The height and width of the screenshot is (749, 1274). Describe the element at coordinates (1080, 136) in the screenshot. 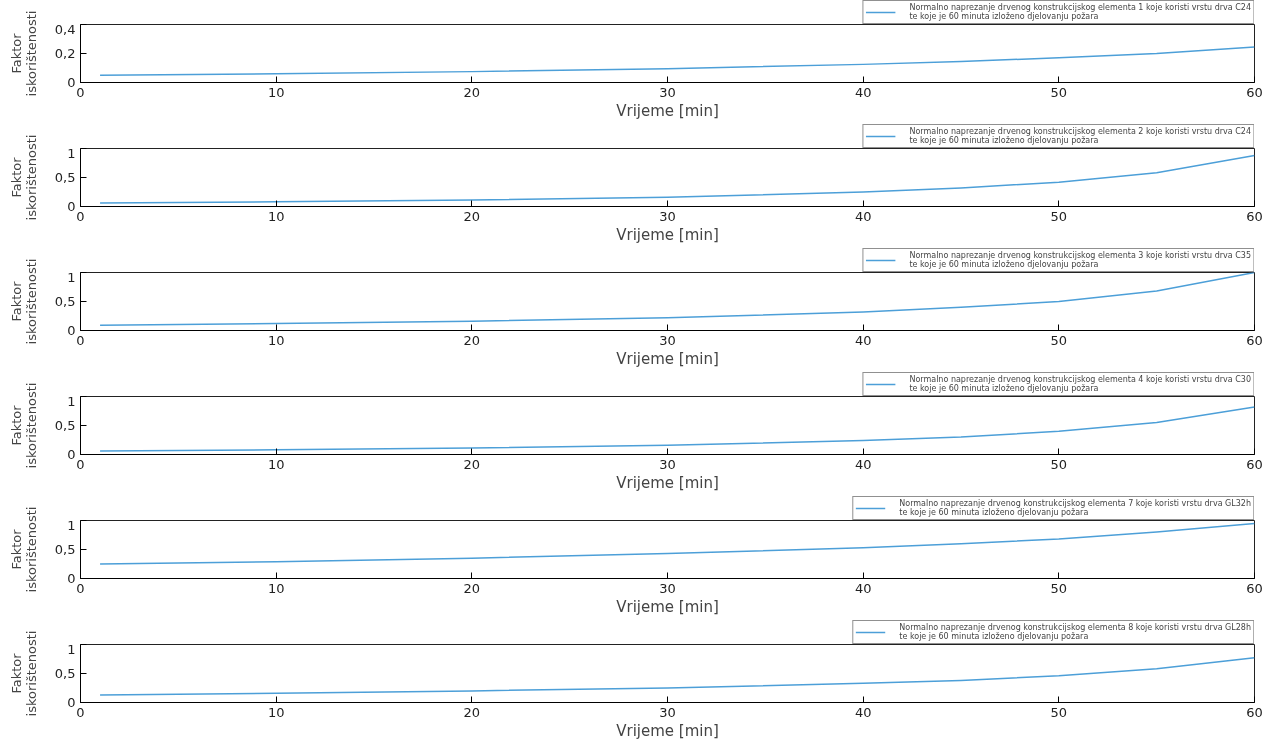

I see `legend-label: Normalno naprezanje drvenog konstrukcijskog elementa 2 koje koristi vrstu drva C24 te koje je 60 minuta izloženo djelovanju požara` at that location.